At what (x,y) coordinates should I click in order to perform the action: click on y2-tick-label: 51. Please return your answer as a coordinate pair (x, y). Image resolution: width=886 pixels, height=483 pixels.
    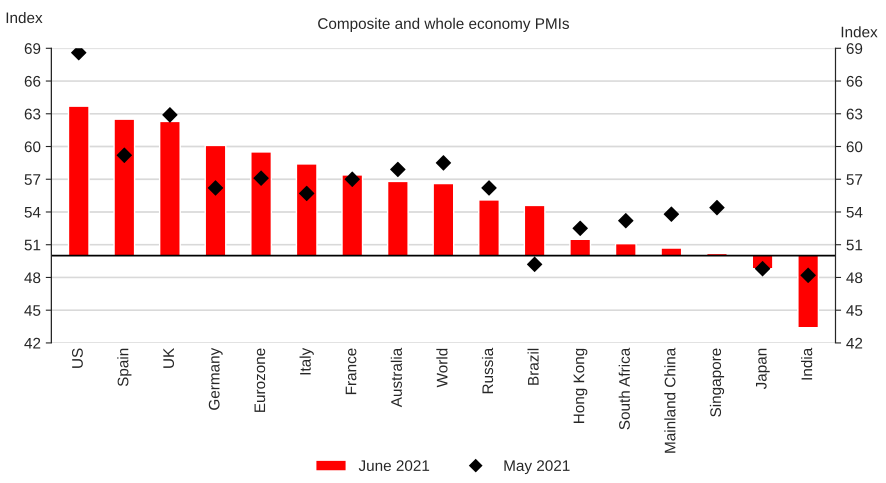
    Looking at the image, I should click on (854, 245).